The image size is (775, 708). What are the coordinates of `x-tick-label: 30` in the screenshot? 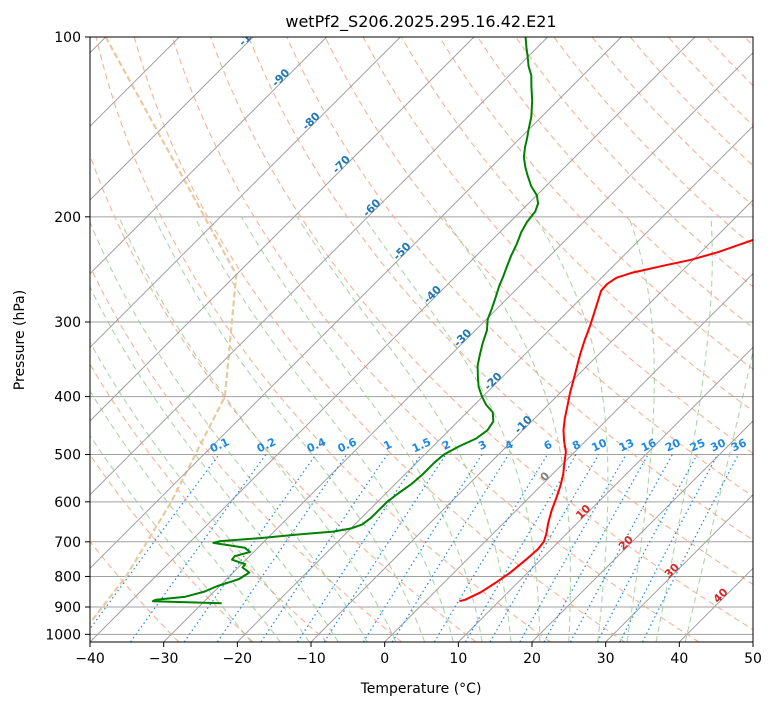 It's located at (606, 659).